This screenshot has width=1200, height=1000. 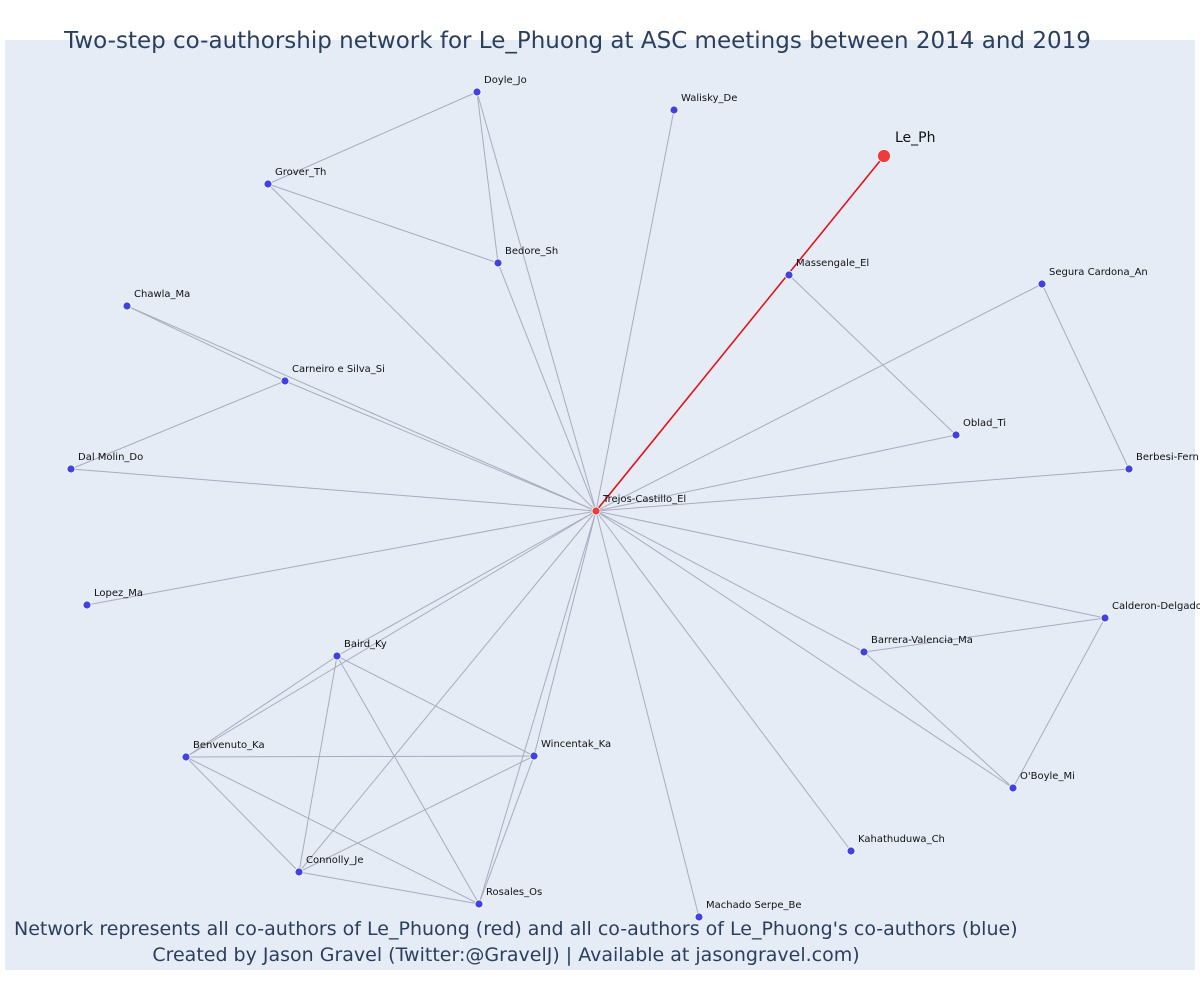 What do you see at coordinates (789, 275) in the screenshot?
I see `node-massengale-el` at bounding box center [789, 275].